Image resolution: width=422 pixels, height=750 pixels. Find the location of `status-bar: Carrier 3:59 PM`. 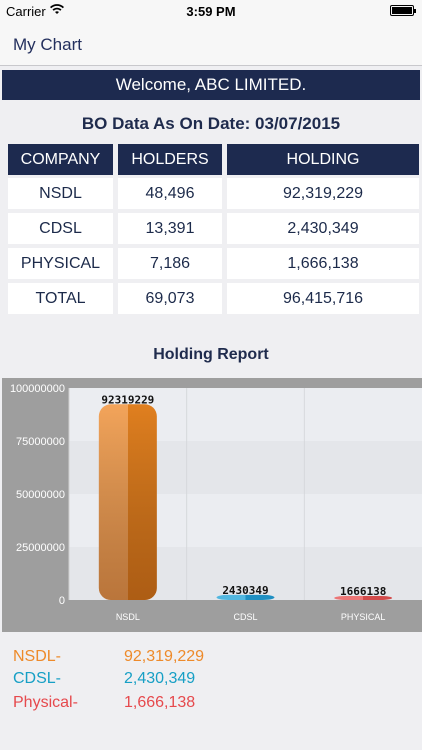

status-bar: Carrier 3:59 PM is located at coordinates (211, 11).